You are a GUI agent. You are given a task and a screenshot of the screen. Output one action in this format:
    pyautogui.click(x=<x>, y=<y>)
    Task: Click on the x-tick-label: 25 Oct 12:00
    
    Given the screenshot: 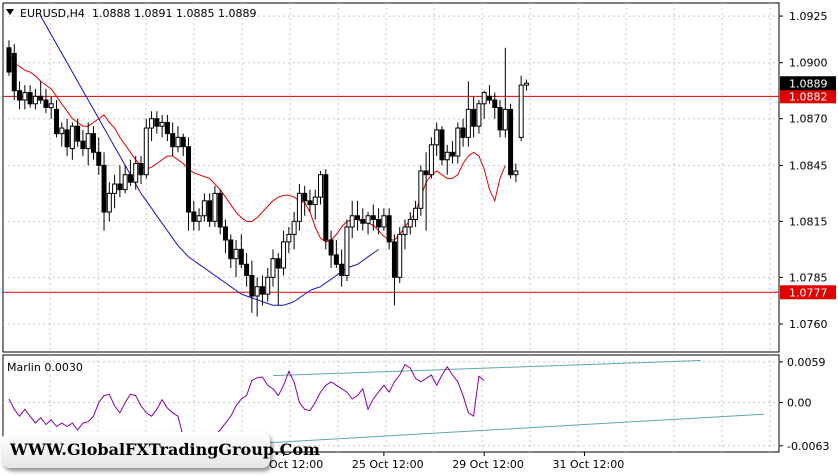 What is the action you would take?
    pyautogui.click(x=388, y=464)
    